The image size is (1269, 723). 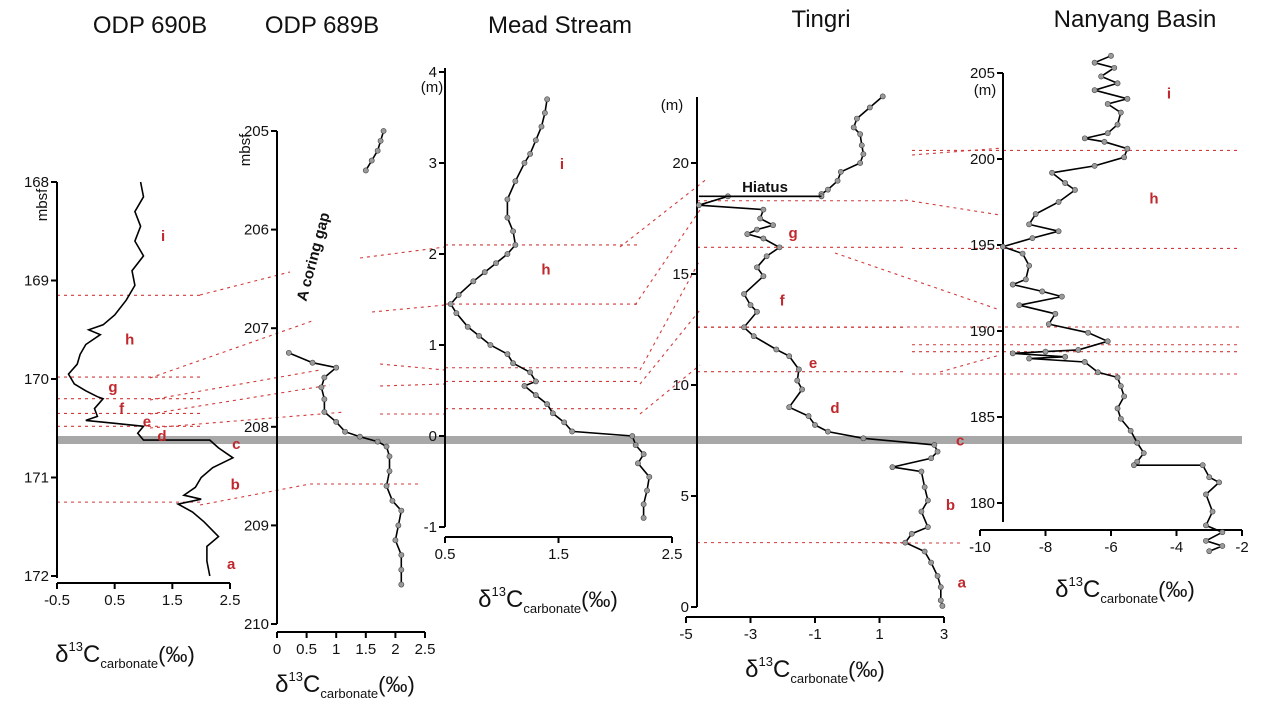 I want to click on annotation-label: A coring gap, so click(x=314, y=257).